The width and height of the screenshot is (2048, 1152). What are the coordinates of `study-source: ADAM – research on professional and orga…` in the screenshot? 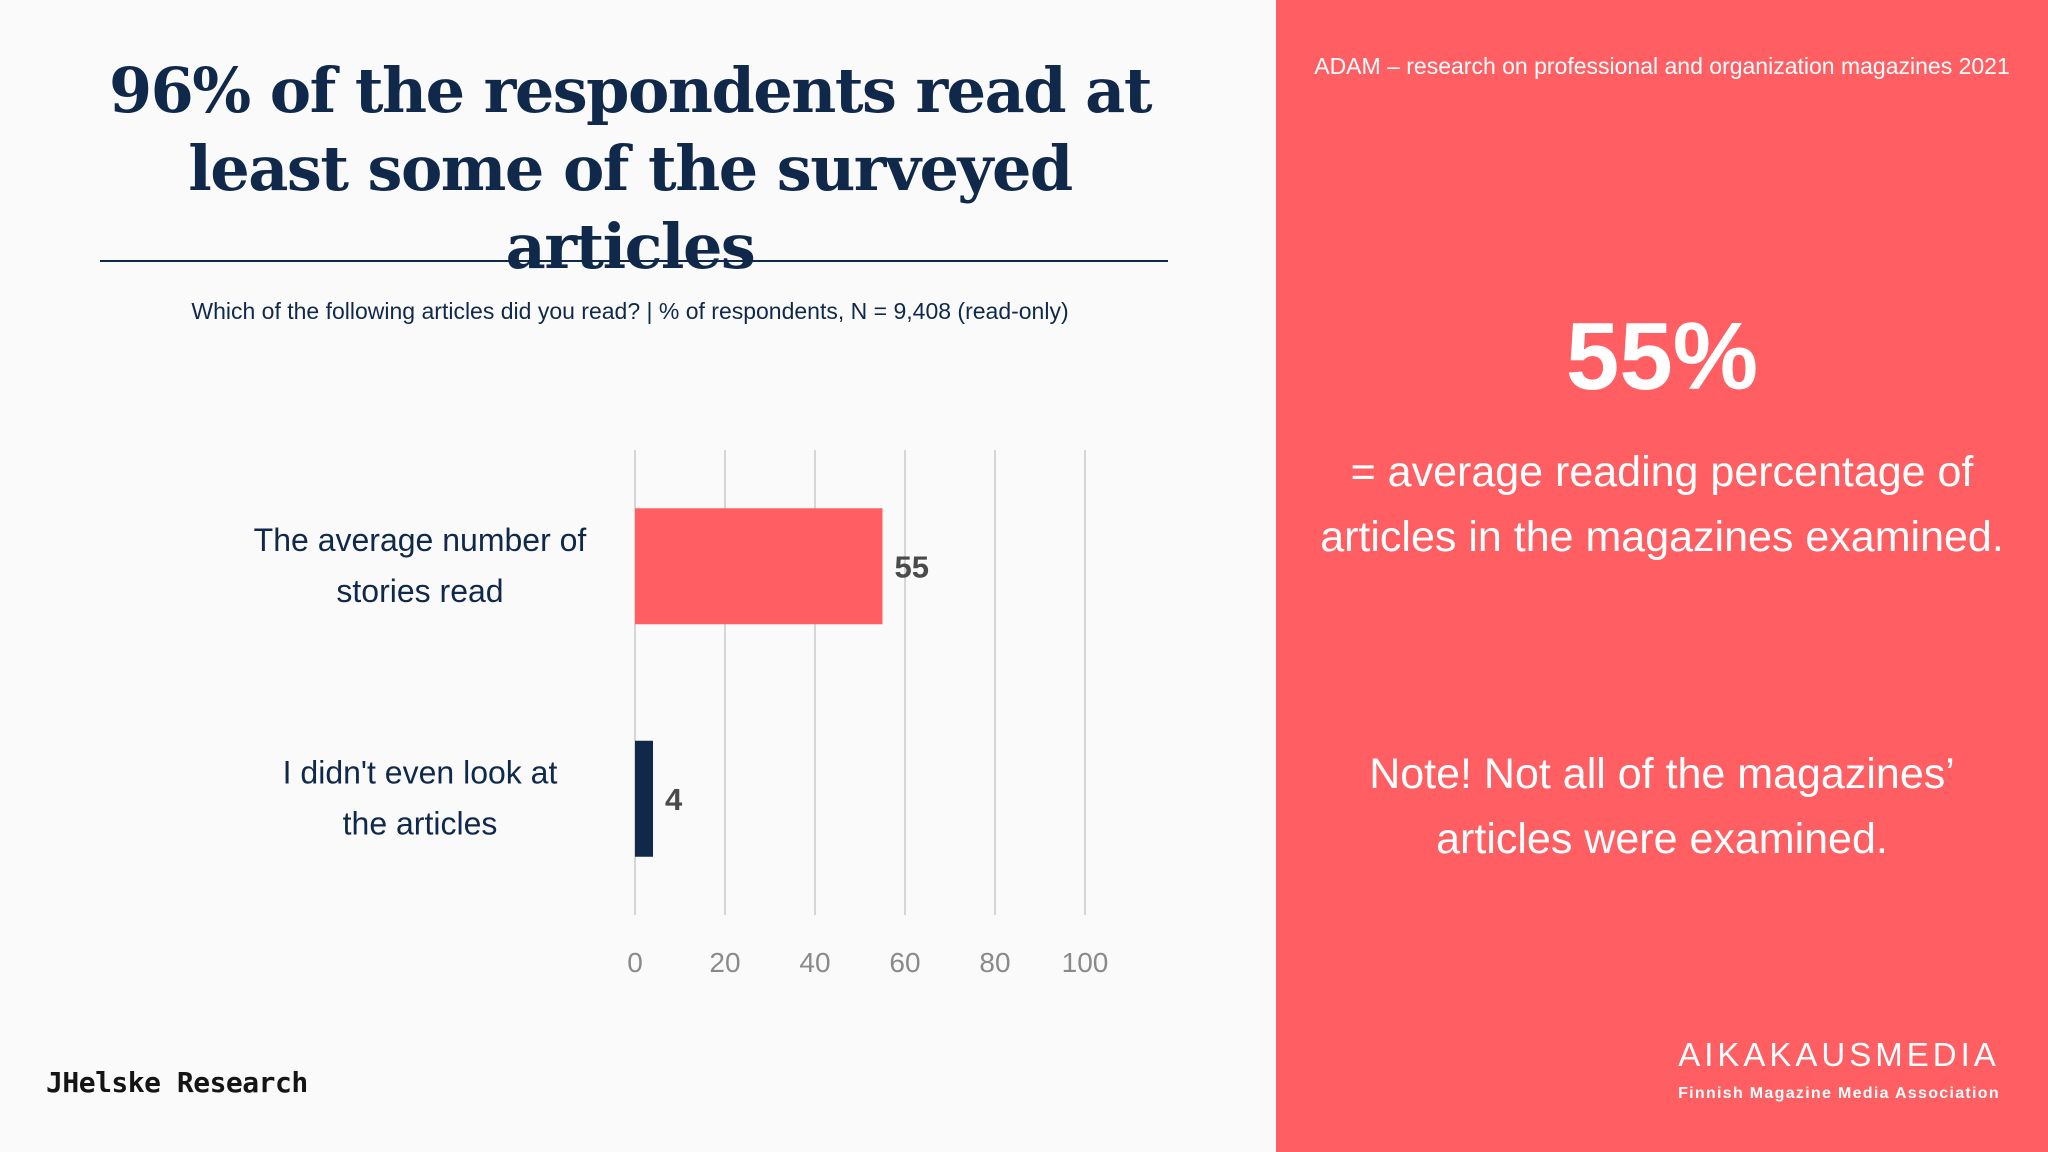 It's located at (1662, 66).